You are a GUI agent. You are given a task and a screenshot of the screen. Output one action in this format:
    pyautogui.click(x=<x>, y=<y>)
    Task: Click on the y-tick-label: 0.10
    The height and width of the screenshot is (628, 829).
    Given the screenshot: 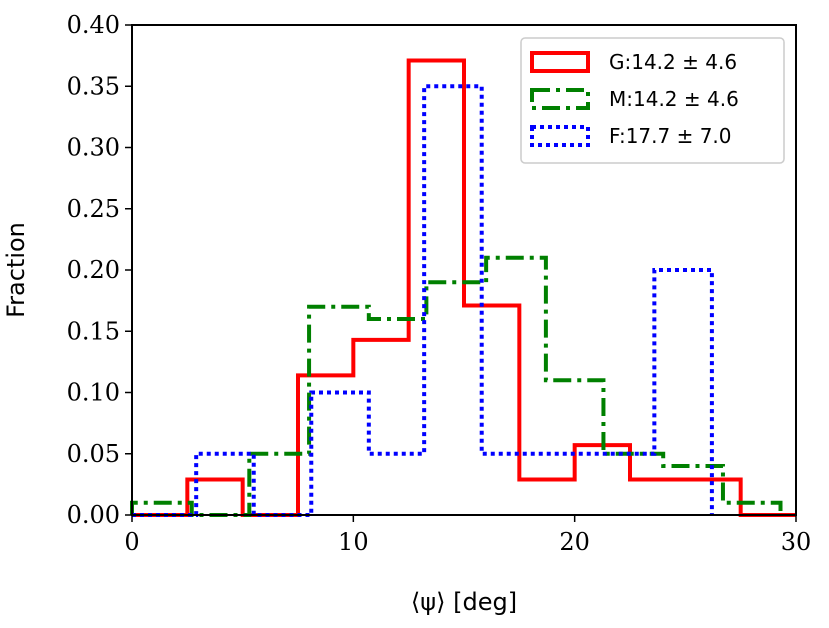 What is the action you would take?
    pyautogui.click(x=93, y=393)
    